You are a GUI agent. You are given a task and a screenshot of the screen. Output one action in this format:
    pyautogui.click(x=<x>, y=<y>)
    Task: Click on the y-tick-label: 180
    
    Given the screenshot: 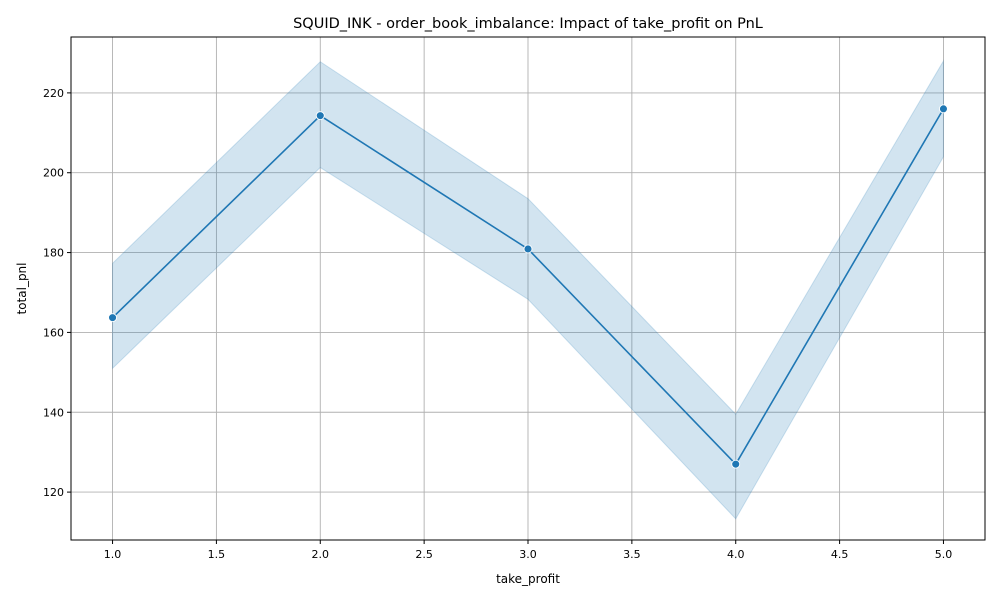 What is the action you would take?
    pyautogui.click(x=53, y=253)
    